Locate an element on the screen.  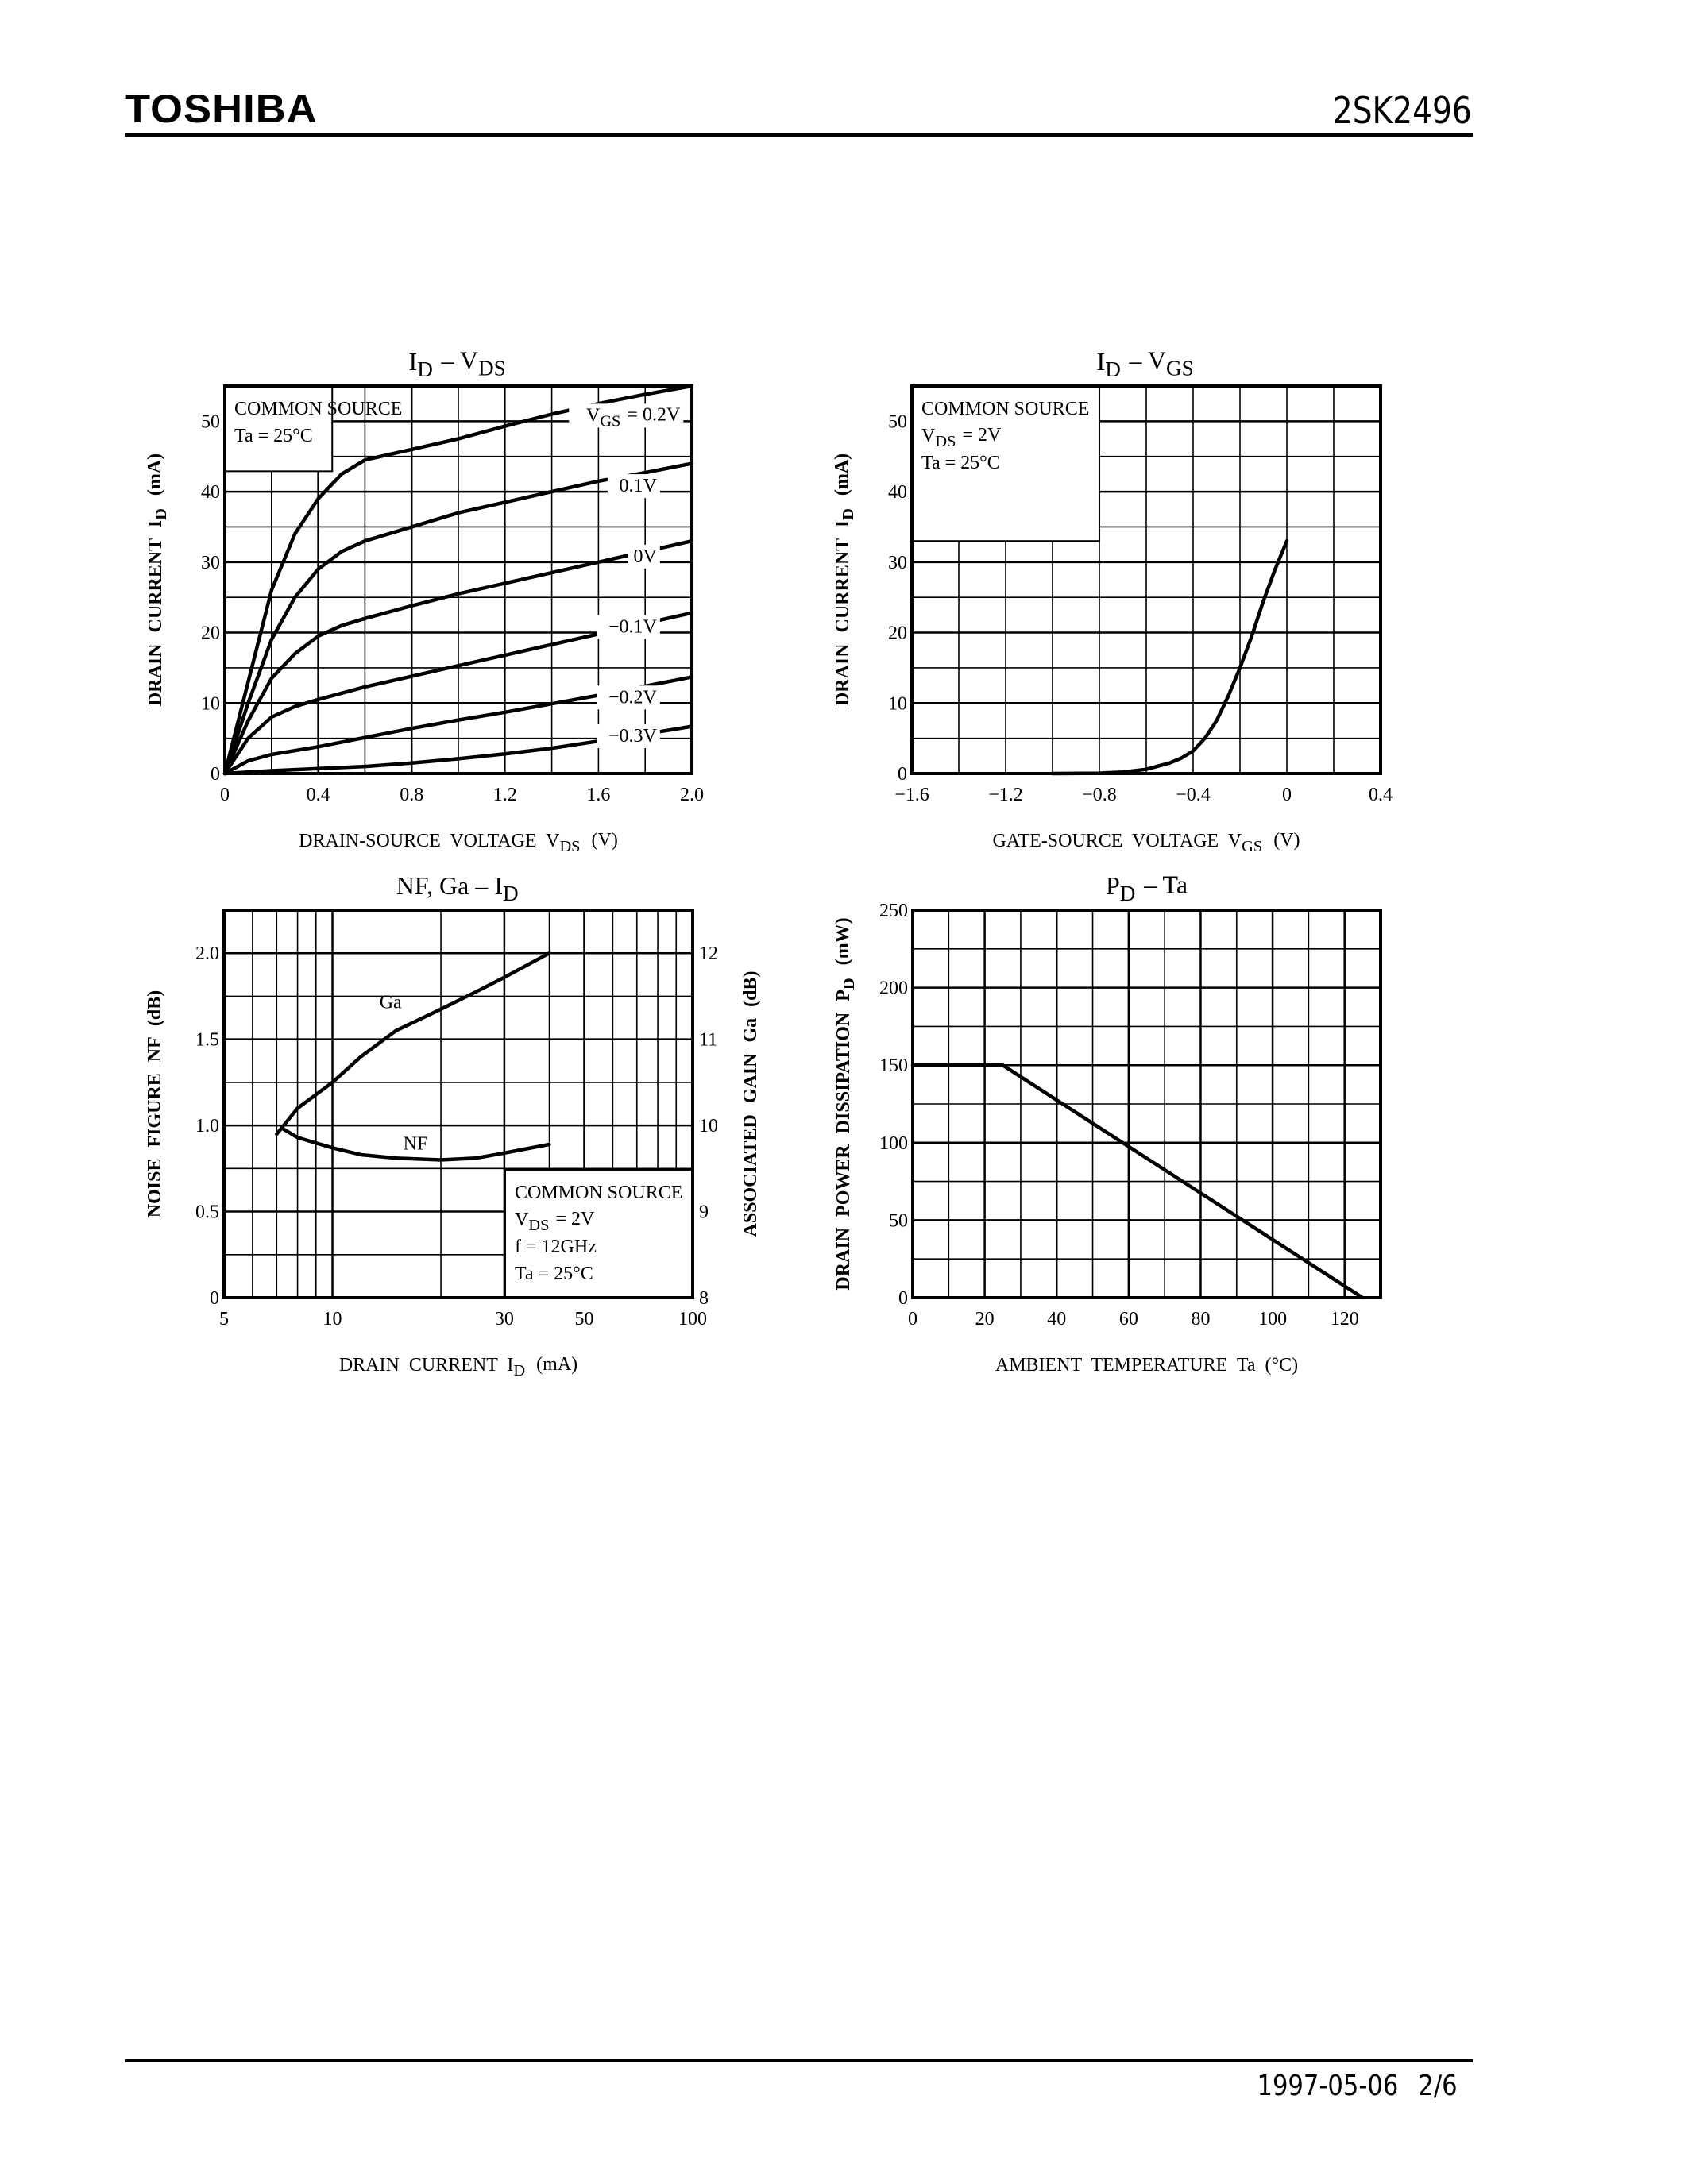
series-id is located at coordinates (1169, 657).